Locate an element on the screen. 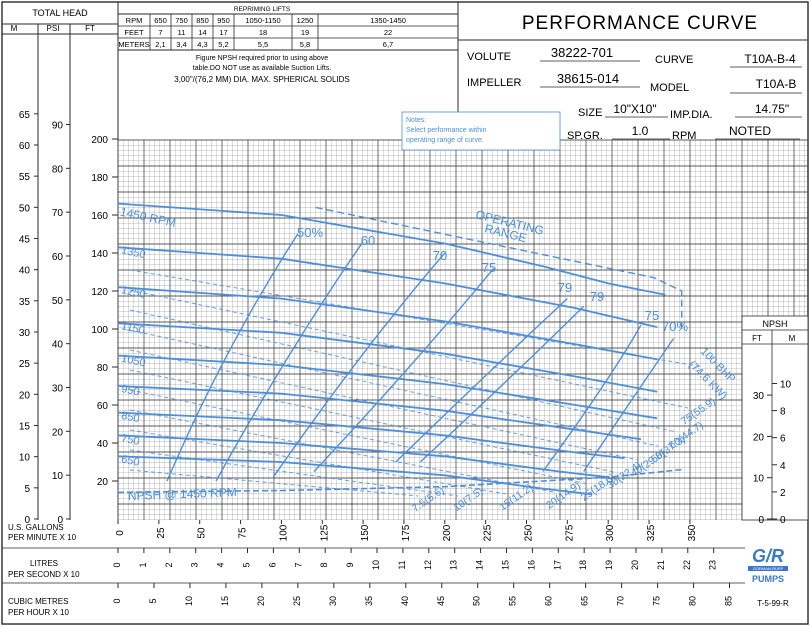 Image resolution: width=811 pixels, height=627 pixels. volute-label: VOLUTE is located at coordinates (489, 57).